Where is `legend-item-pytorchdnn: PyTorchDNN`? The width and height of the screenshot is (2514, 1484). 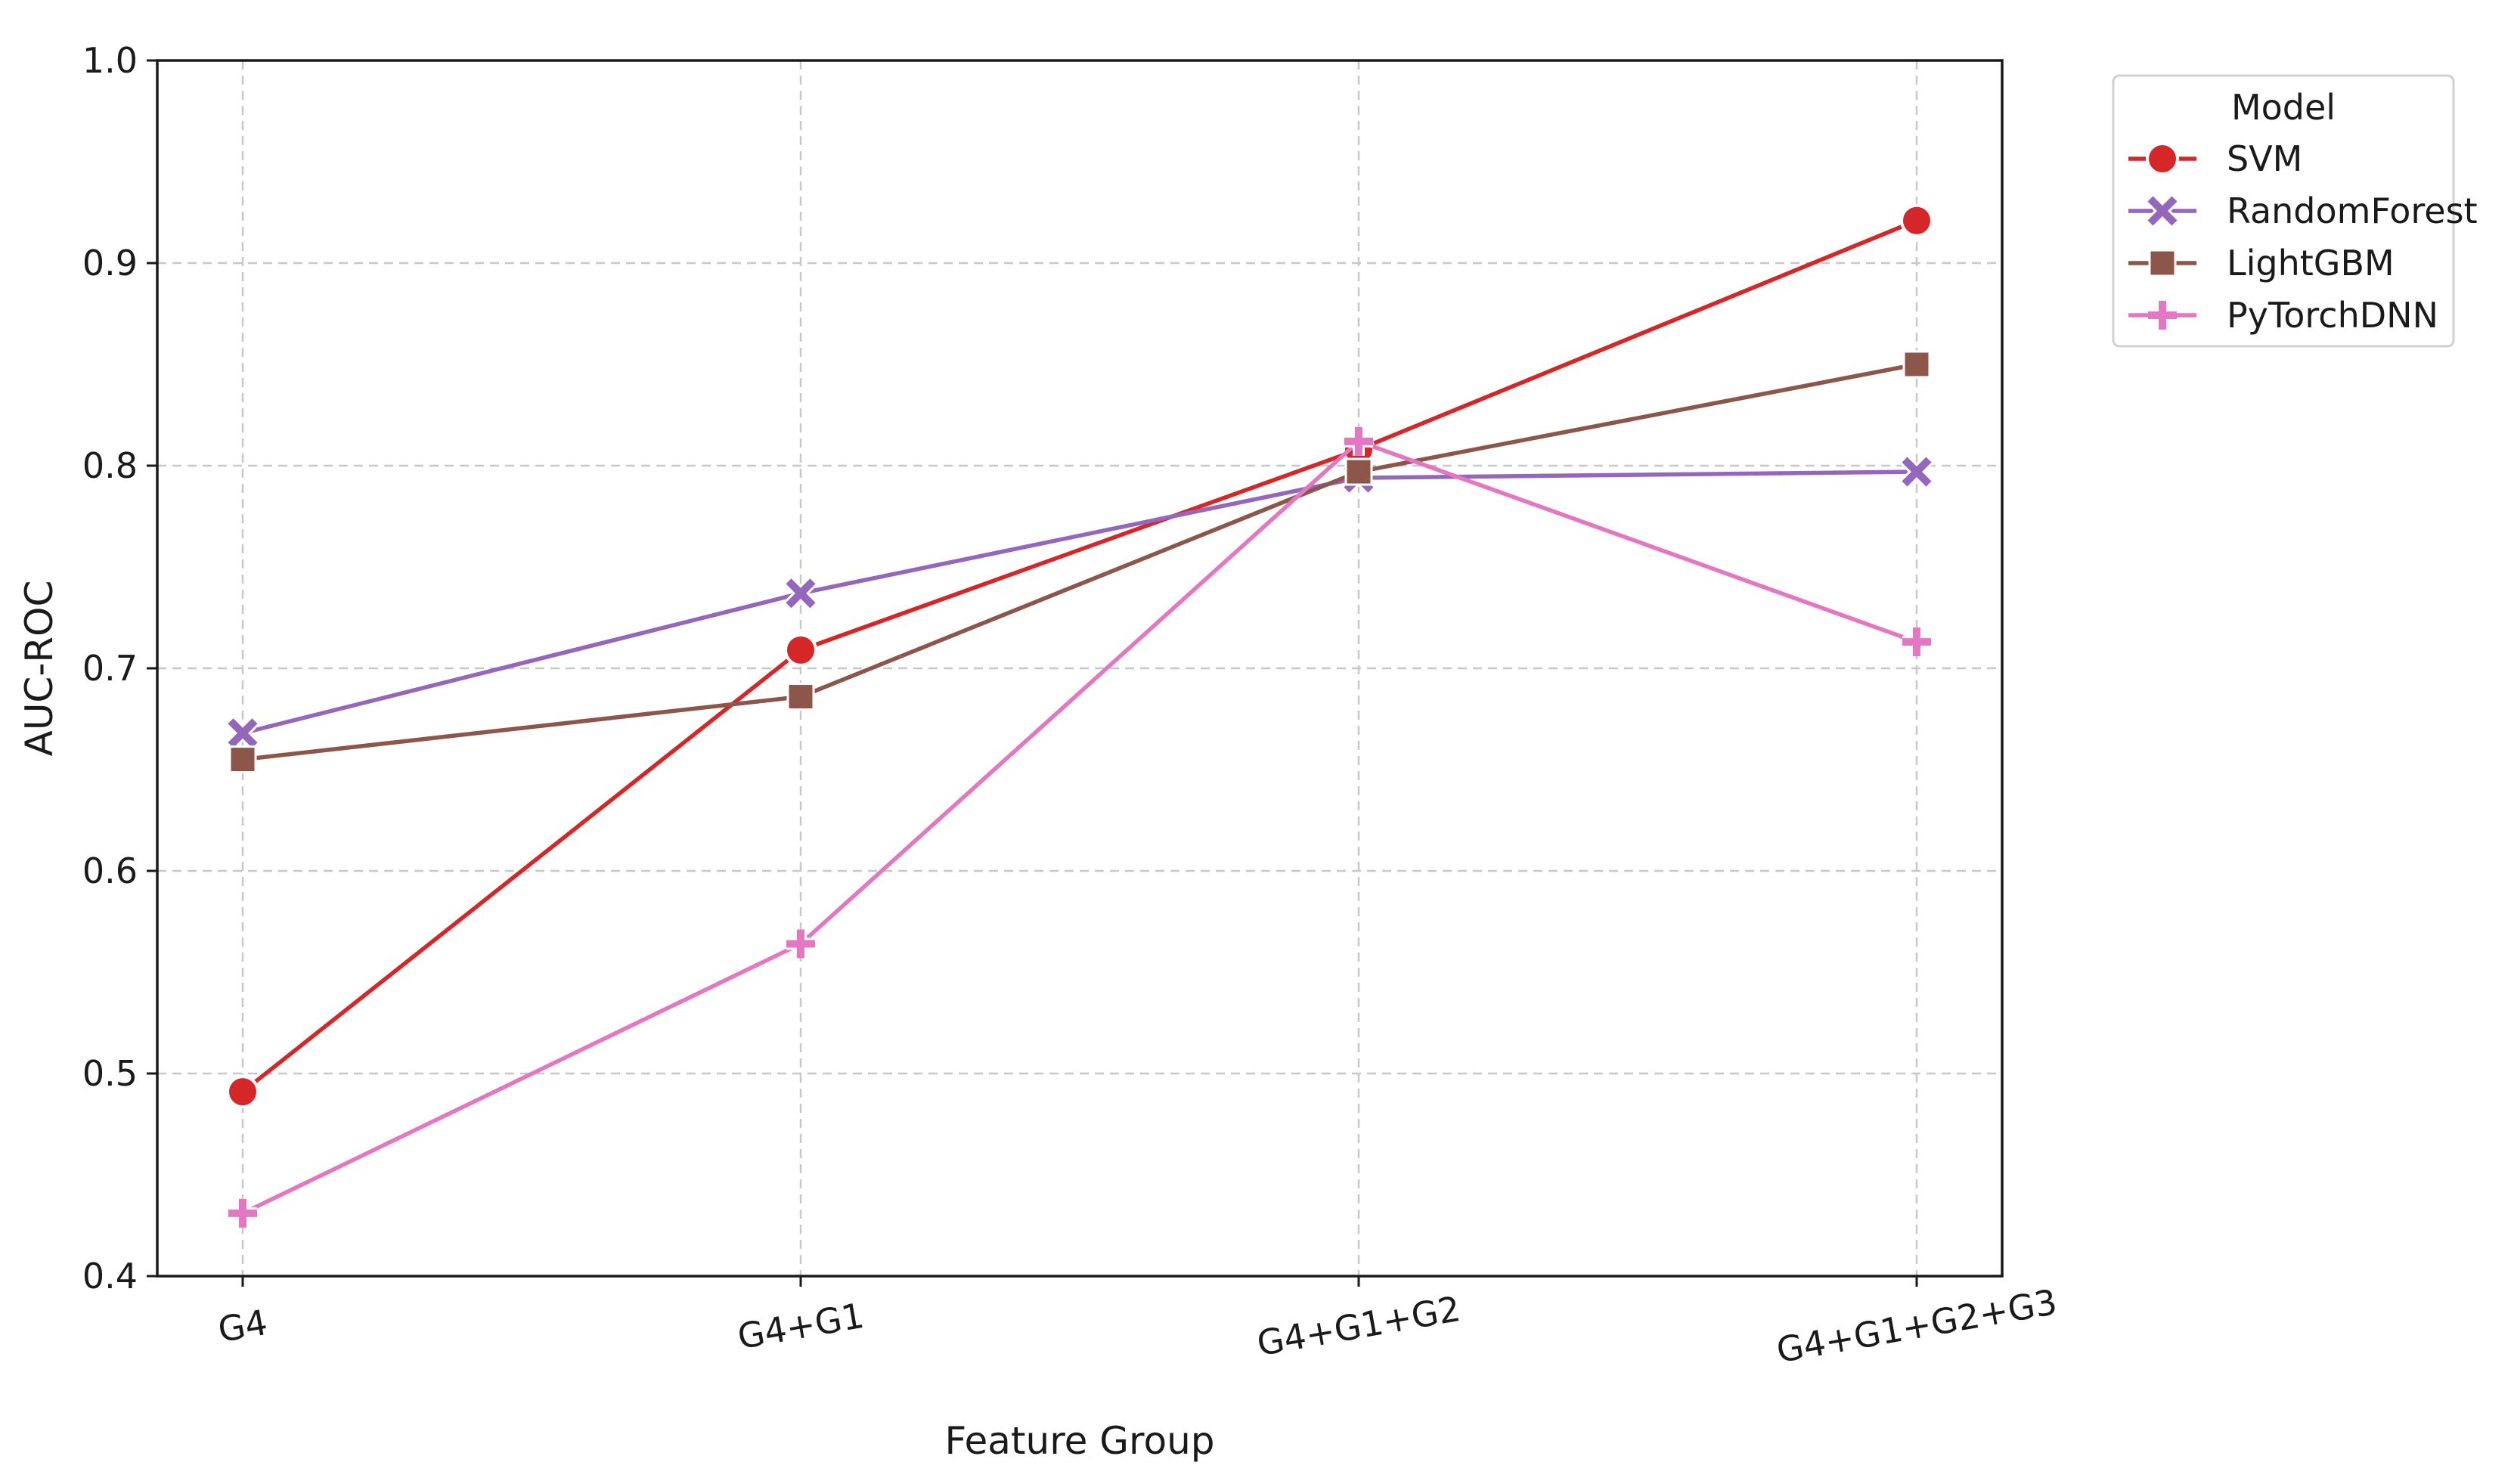 legend-item-pytorchdnn: PyTorchDNN is located at coordinates (2283, 315).